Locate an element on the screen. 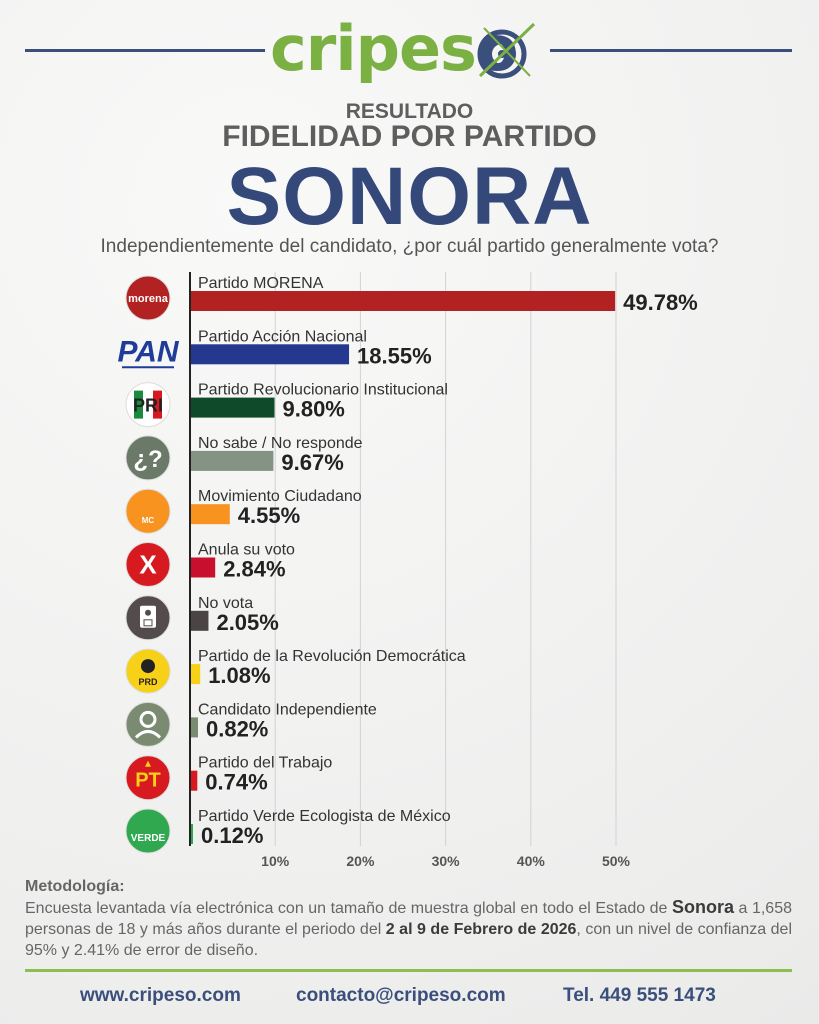 This screenshot has width=819, height=1024. category-label: Partido Revolucionario Institucional is located at coordinates (323, 390).